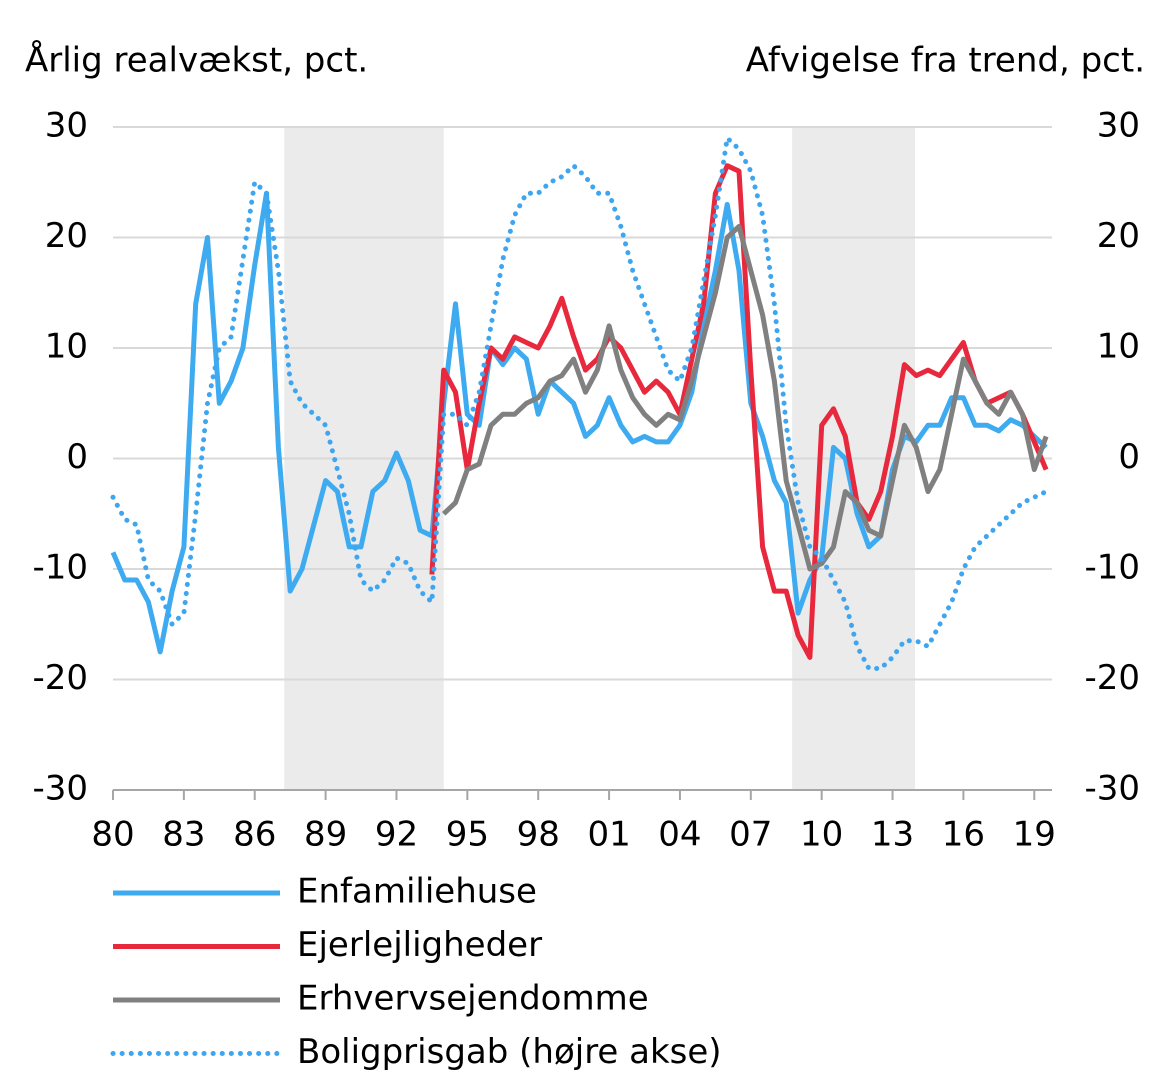  What do you see at coordinates (679, 835) in the screenshot?
I see `x-tick-label: 04` at bounding box center [679, 835].